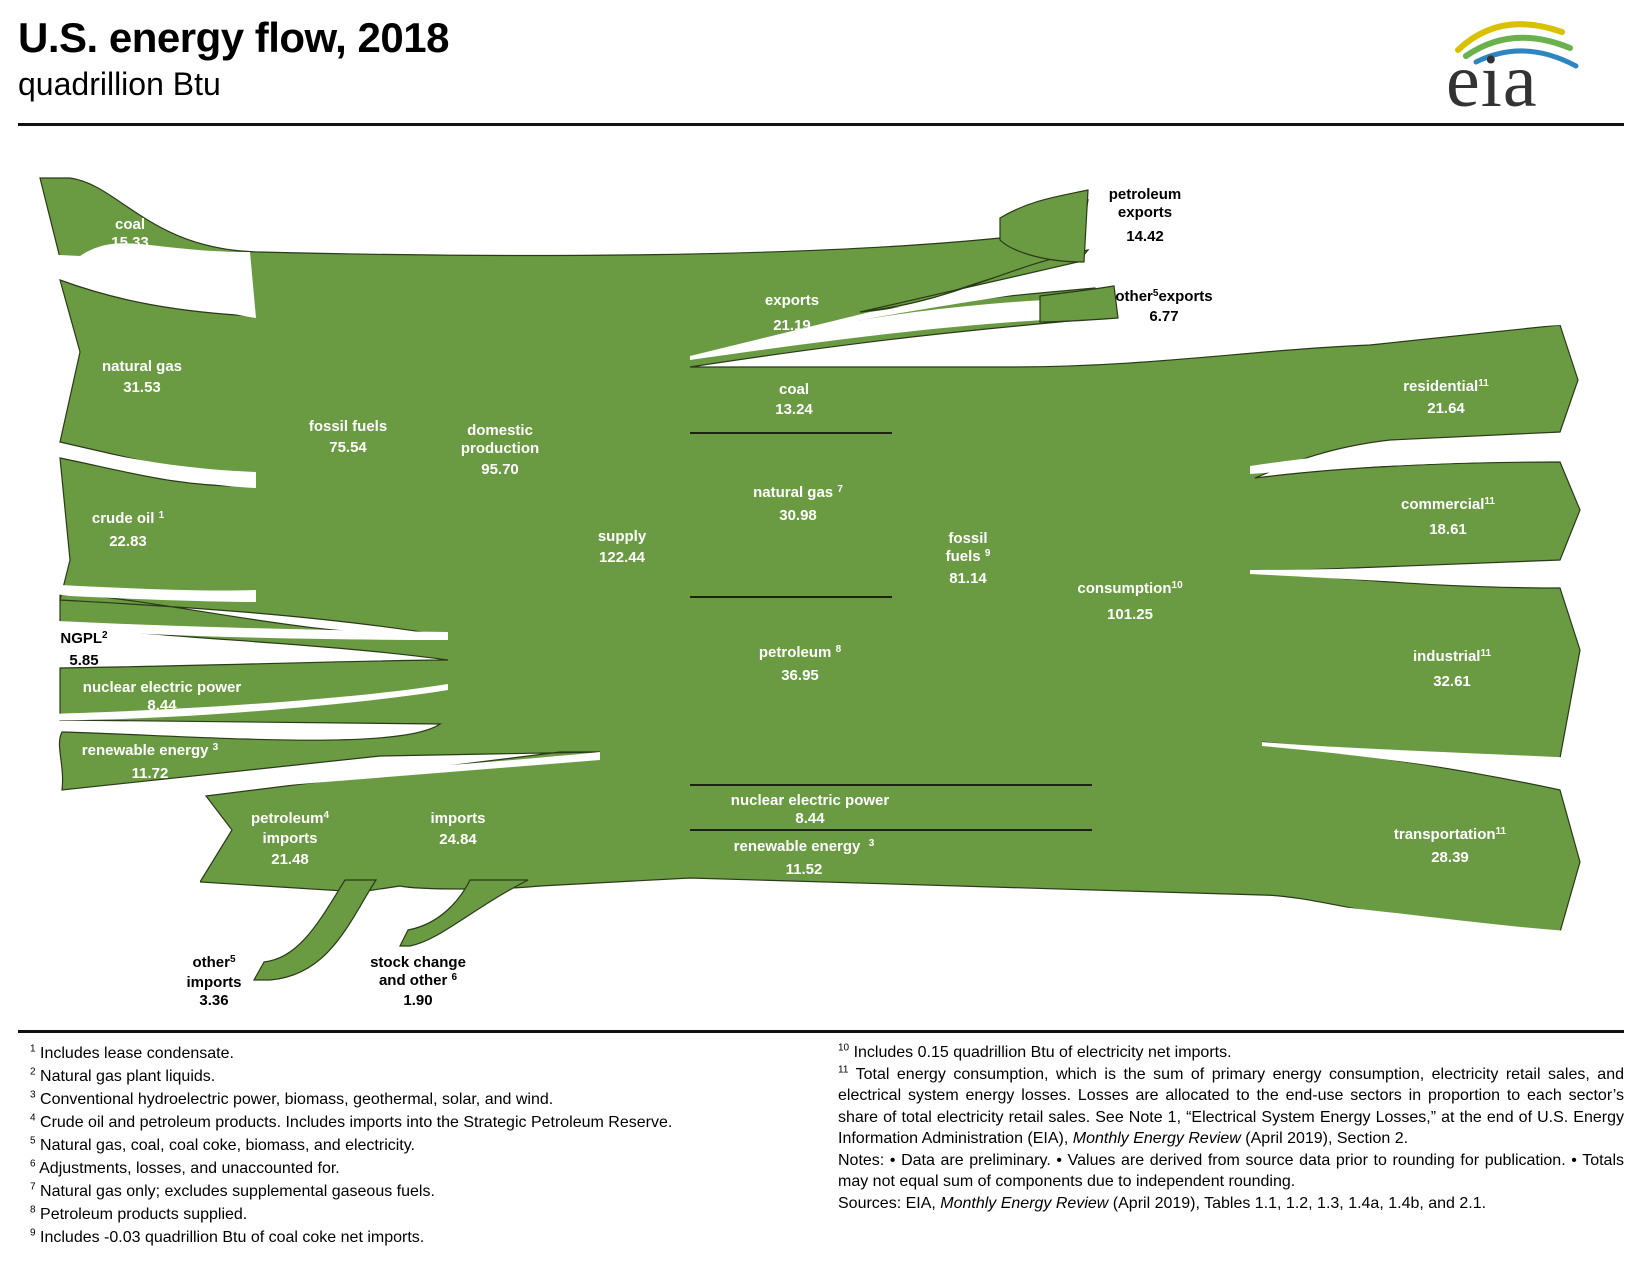 This screenshot has height=1262, width=1640. Describe the element at coordinates (120, 896) in the screenshot. I see `gap-below-left` at that location.